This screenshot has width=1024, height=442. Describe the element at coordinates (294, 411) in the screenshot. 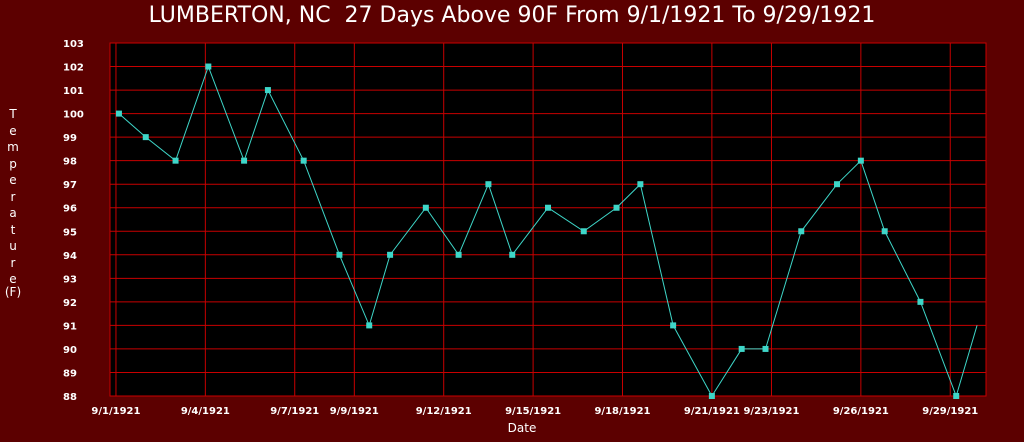

I see `x-tick-label: 9/7/1921` at that location.